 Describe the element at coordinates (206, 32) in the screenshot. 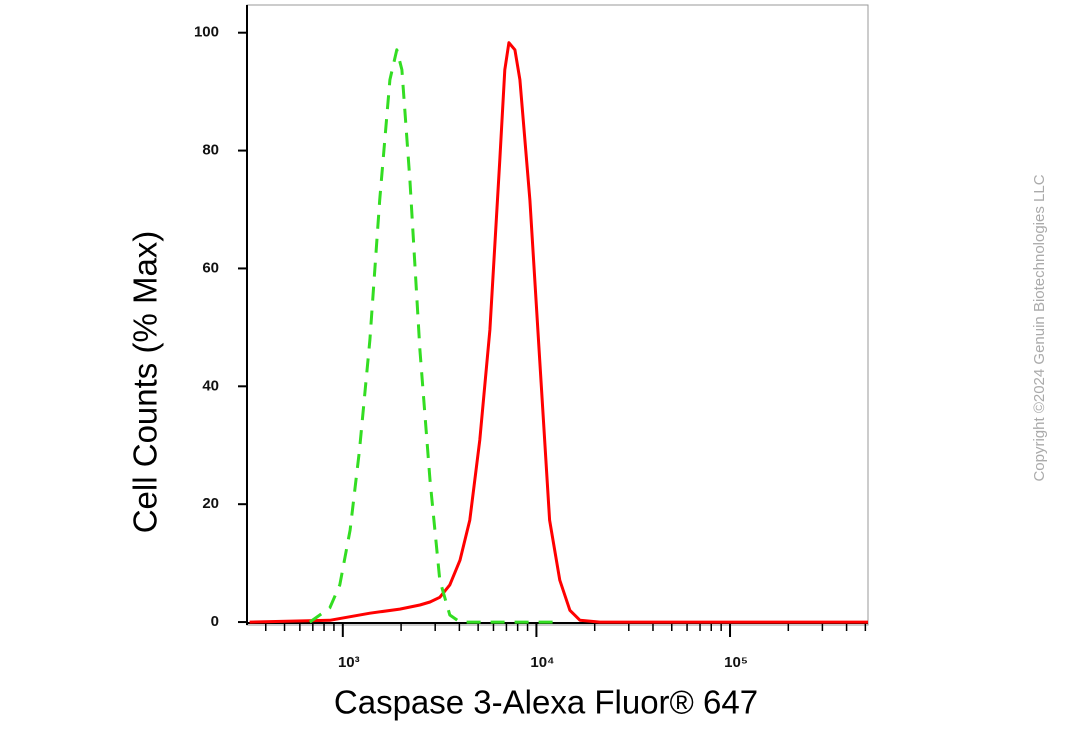

I see `y-tick-label: 100` at that location.